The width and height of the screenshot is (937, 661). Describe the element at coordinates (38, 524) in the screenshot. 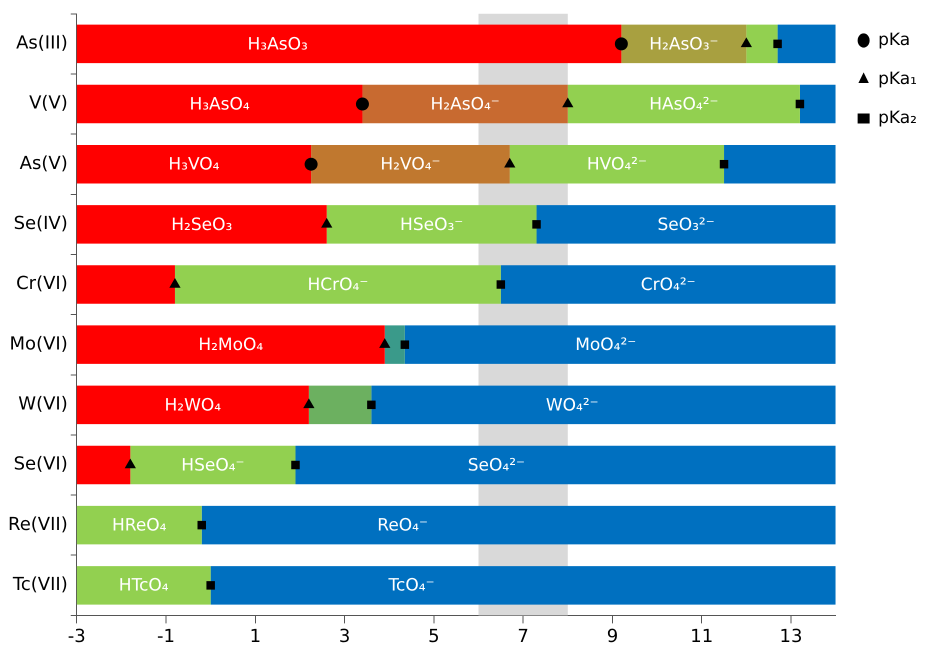

I see `y-tick-label: Re(VII)` at that location.